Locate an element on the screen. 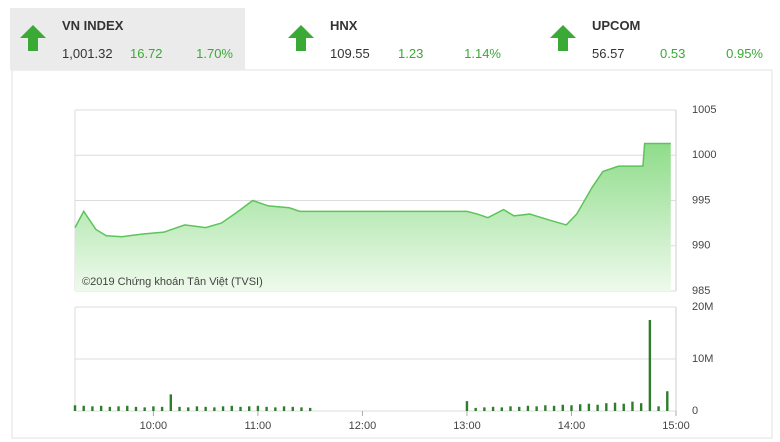 This screenshot has width=780, height=442. index-change: 1.23 is located at coordinates (411, 53).